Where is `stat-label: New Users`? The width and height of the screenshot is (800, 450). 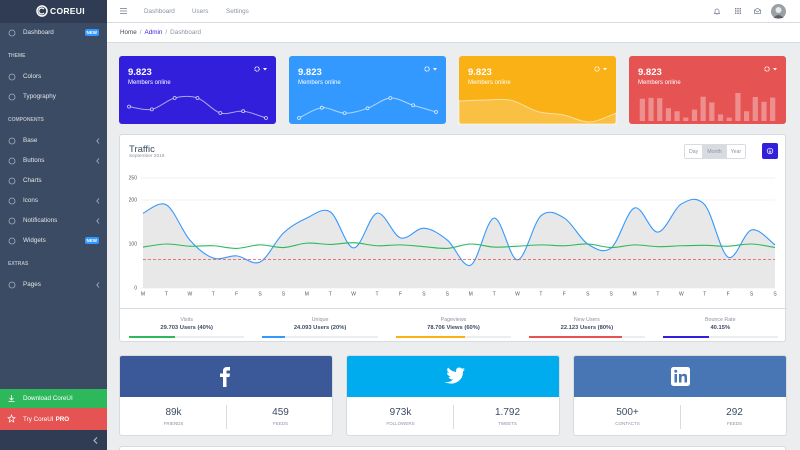
stat-label: New Users is located at coordinates (586, 320).